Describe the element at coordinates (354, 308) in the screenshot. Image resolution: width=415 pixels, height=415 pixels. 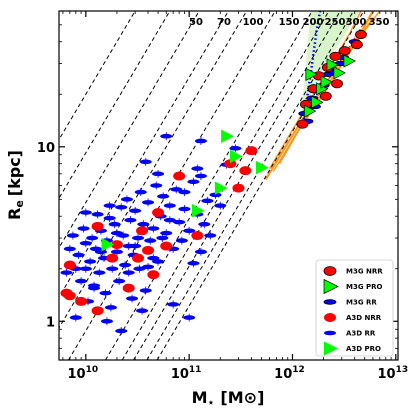
I see `legend: M3G NRR M3G PRO M3G RR A3D NRR A3D RR A3D PRO` at that location.